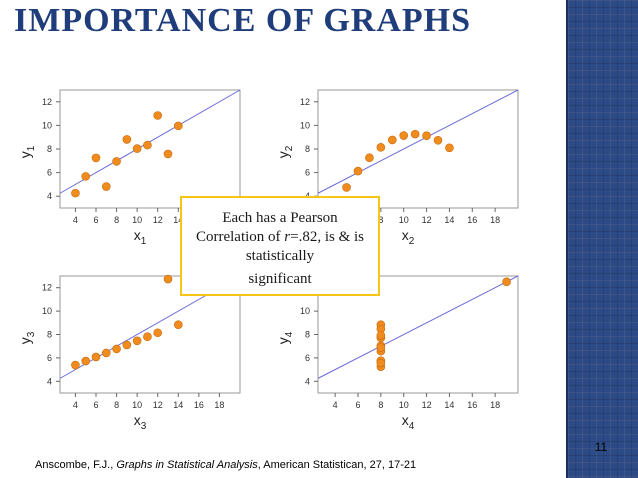 This screenshot has height=478, width=638. I want to click on sidebar-edge, so click(567, 239).